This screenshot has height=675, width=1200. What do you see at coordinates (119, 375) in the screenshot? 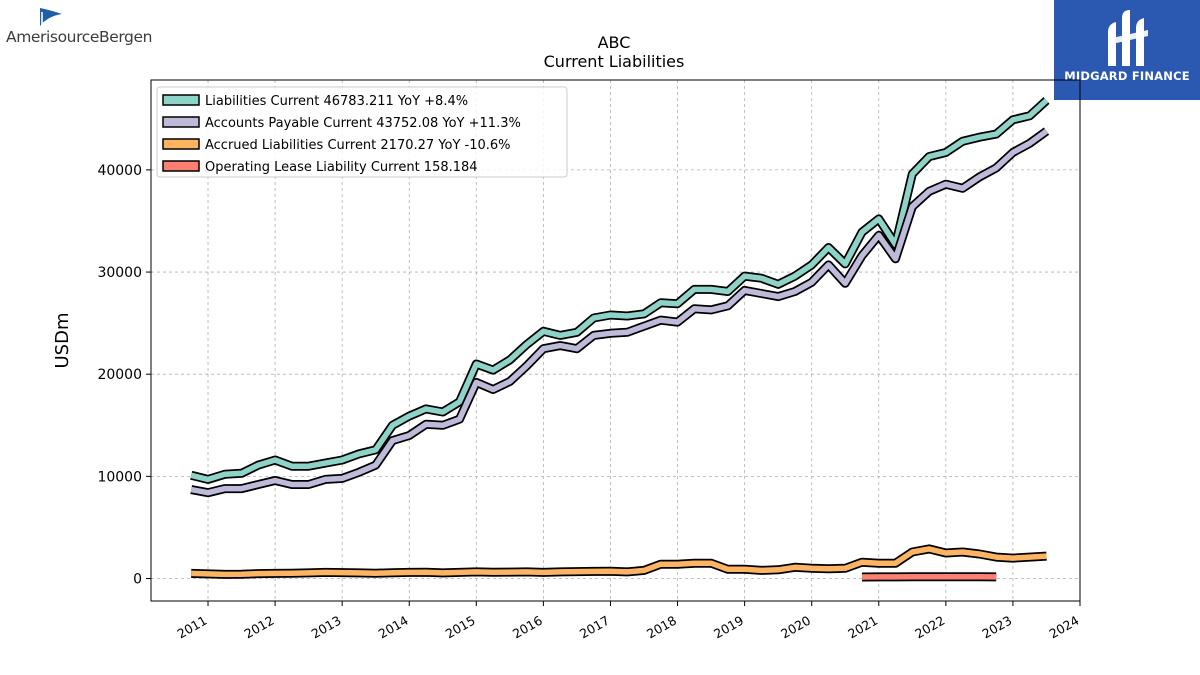
I see `y-tick-label: 20000` at bounding box center [119, 375].